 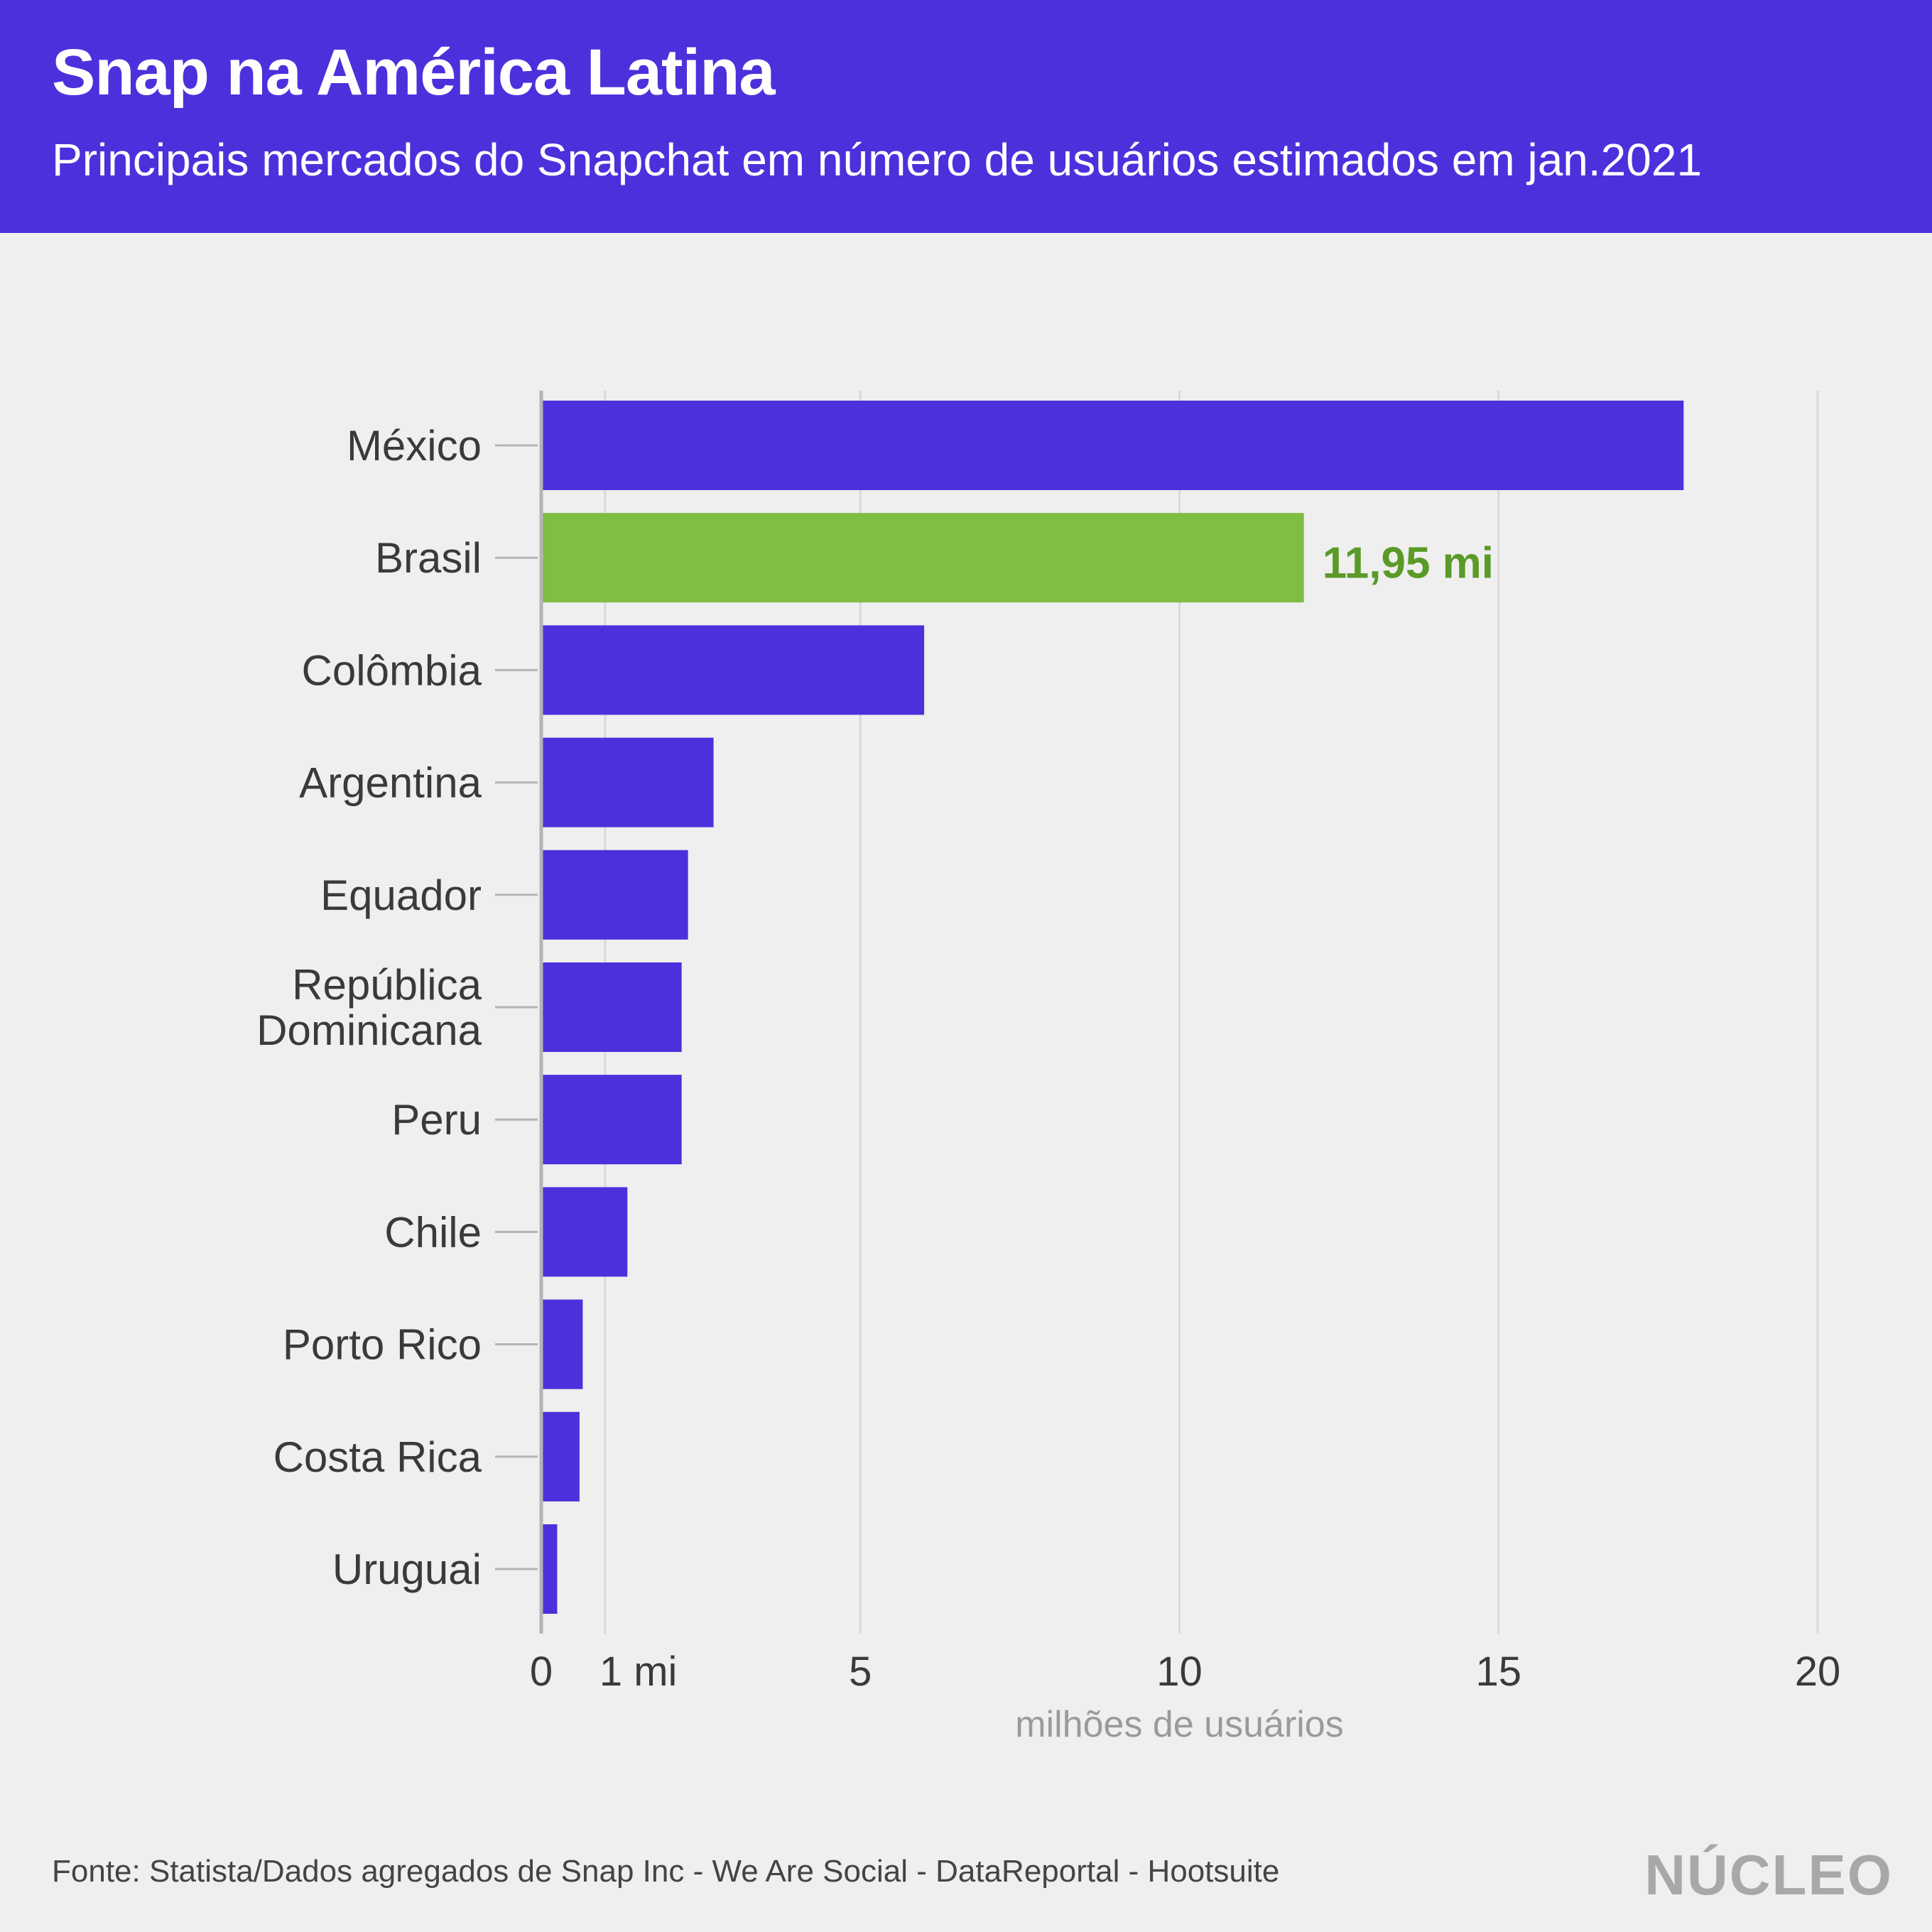 What do you see at coordinates (436, 1120) in the screenshot?
I see `y-tick-label: Peru` at bounding box center [436, 1120].